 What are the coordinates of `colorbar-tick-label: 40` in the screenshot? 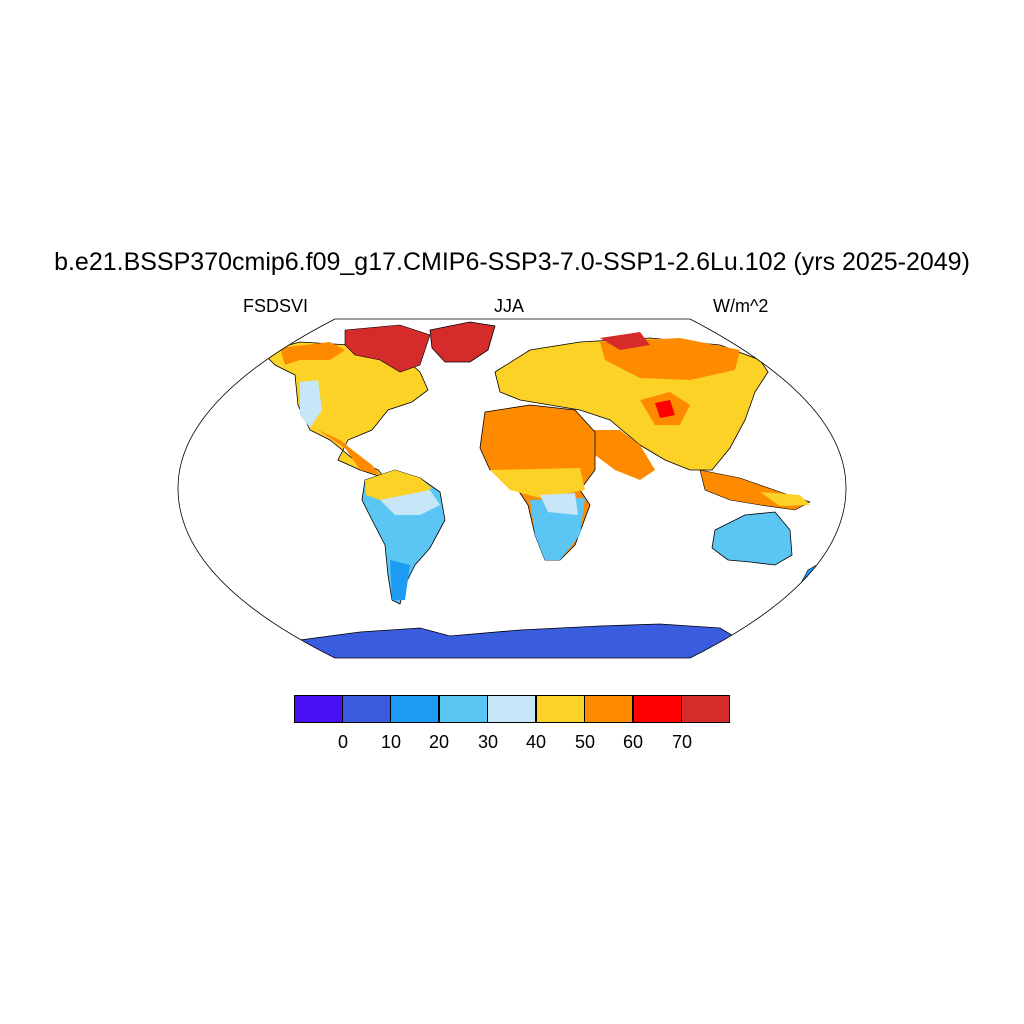 It's located at (536, 742).